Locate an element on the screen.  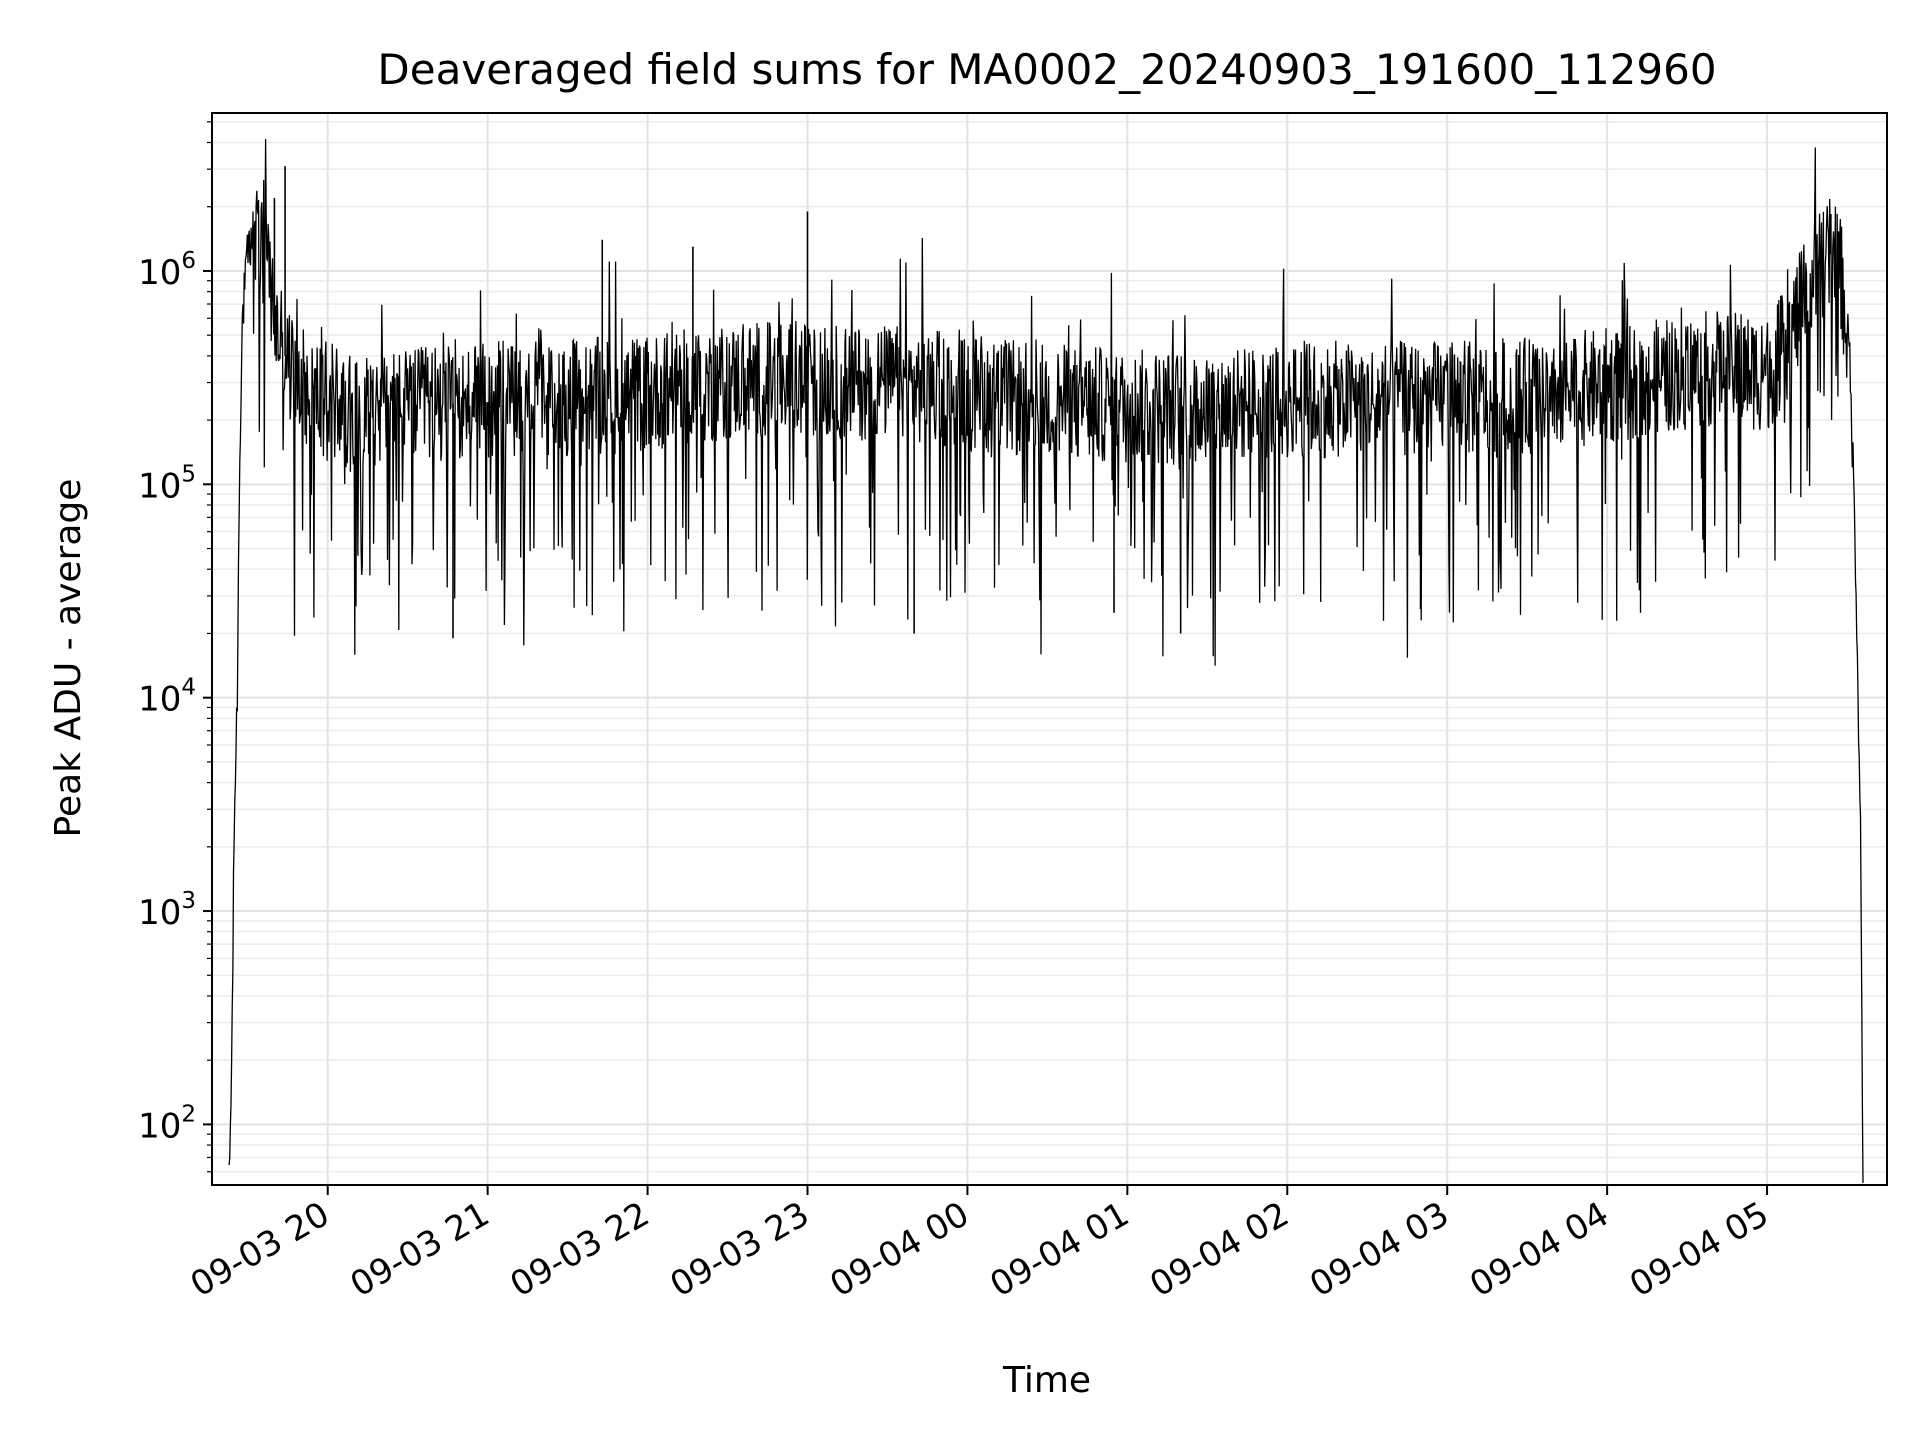
x-tick-label: 09-03 20 is located at coordinates (260, 1249).